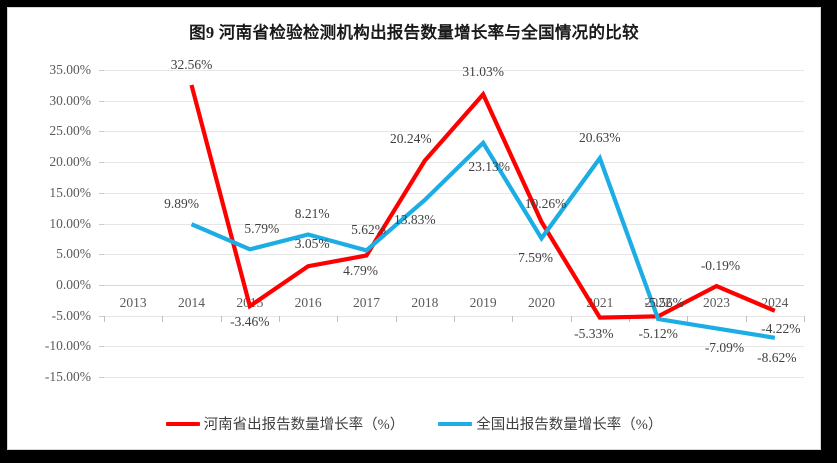  What do you see at coordinates (777, 357) in the screenshot?
I see `data-label-national-2024: -8.62%` at bounding box center [777, 357].